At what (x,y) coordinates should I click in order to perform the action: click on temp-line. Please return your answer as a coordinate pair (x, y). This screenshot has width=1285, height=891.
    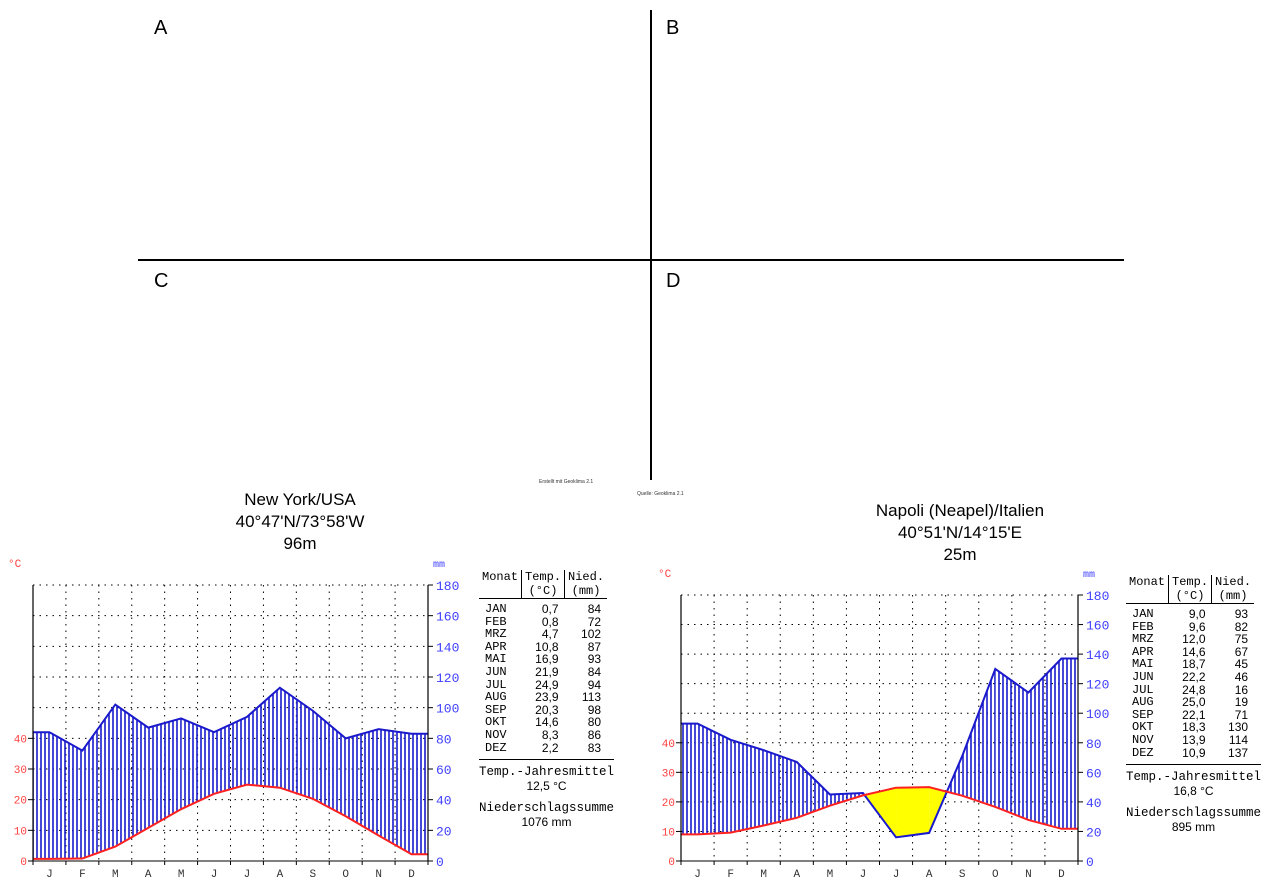
    Looking at the image, I should click on (230, 821).